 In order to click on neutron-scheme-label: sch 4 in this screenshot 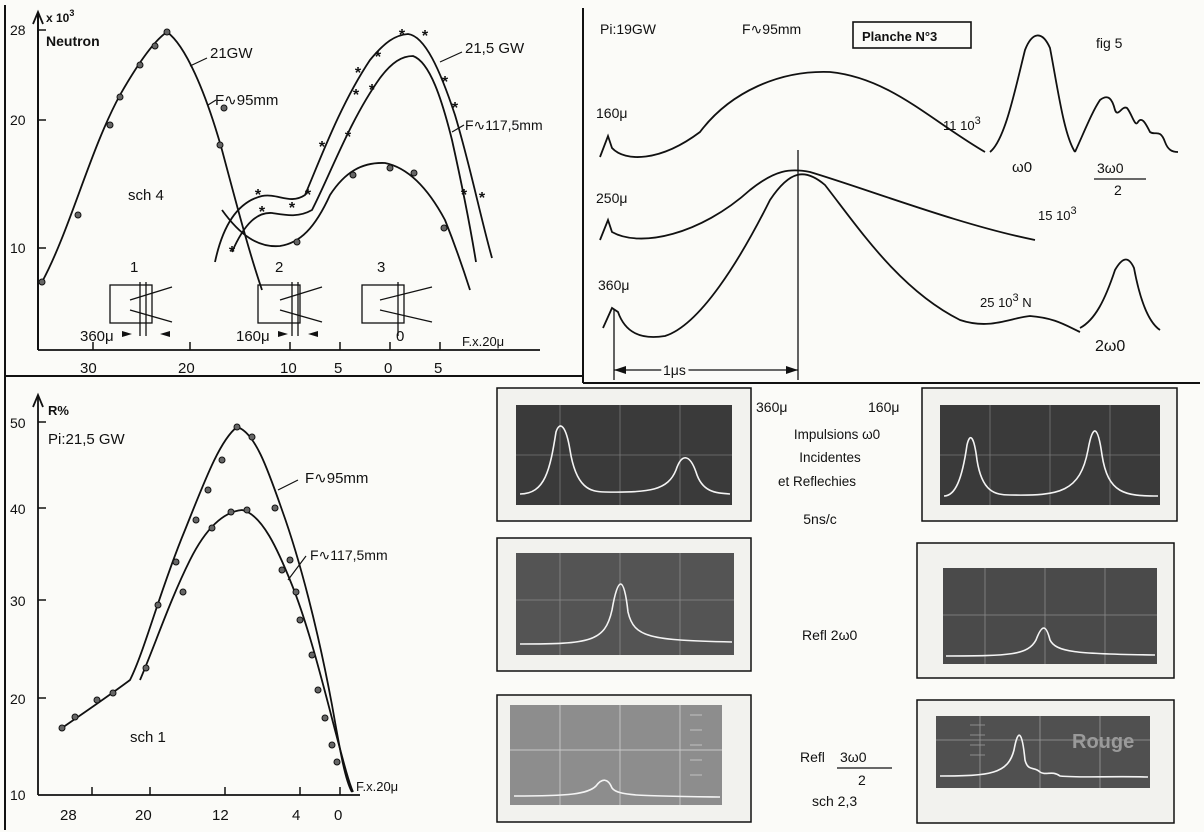, I will do `click(146, 195)`.